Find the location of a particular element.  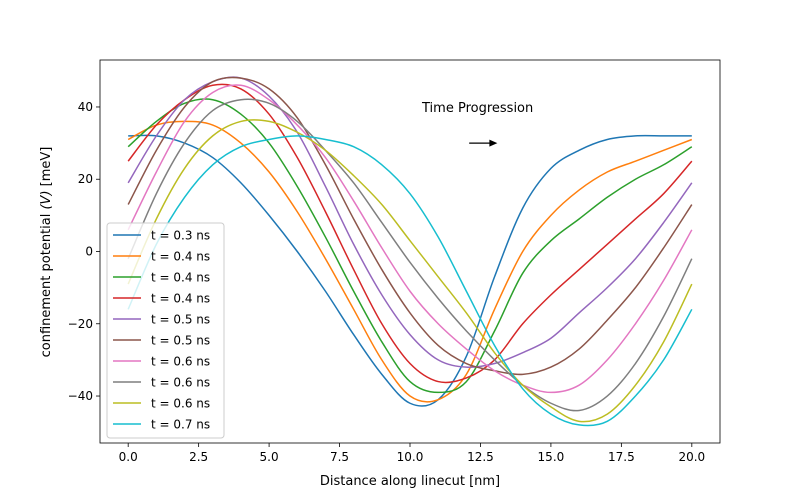

x-tick-label: 17.5 is located at coordinates (621, 457).